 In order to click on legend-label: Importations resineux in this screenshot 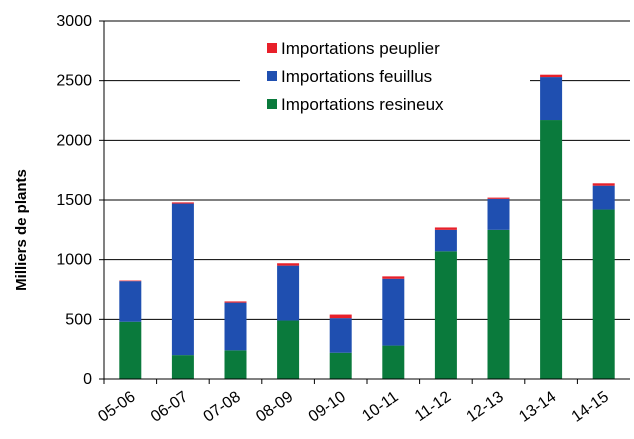, I will do `click(362, 104)`.